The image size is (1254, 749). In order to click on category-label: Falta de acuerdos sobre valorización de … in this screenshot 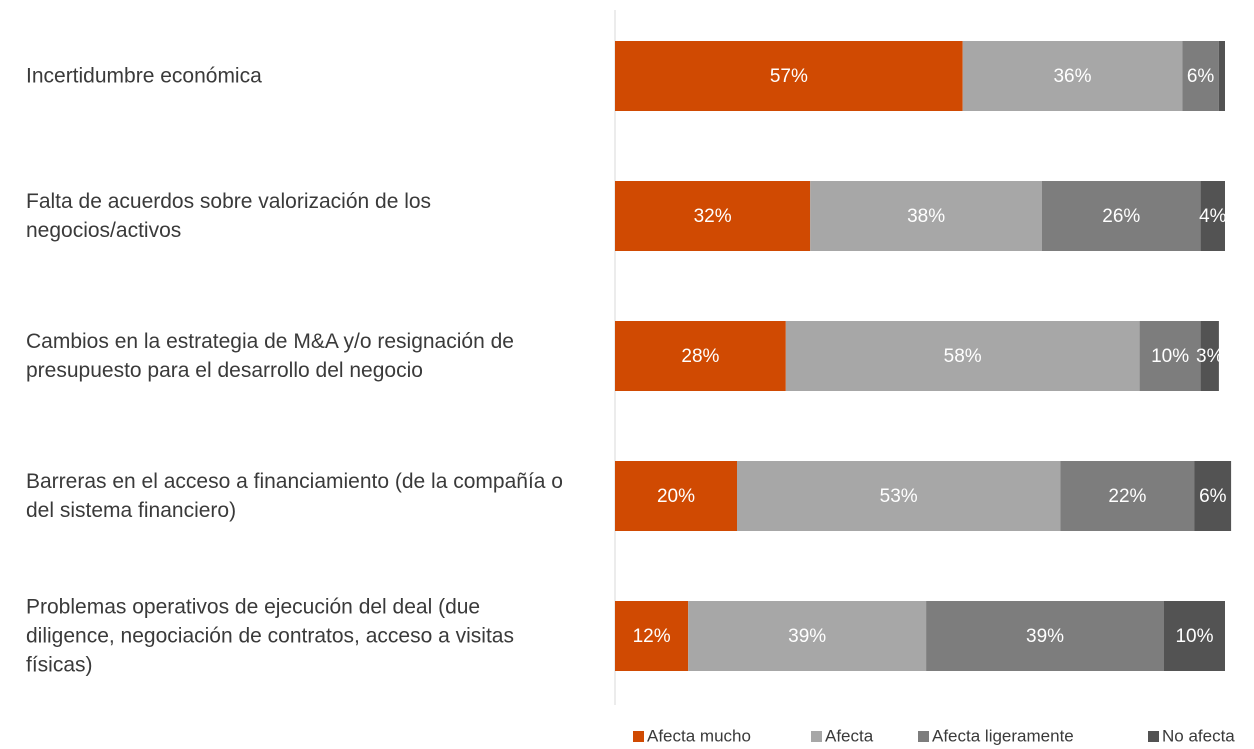, I will do `click(229, 216)`.